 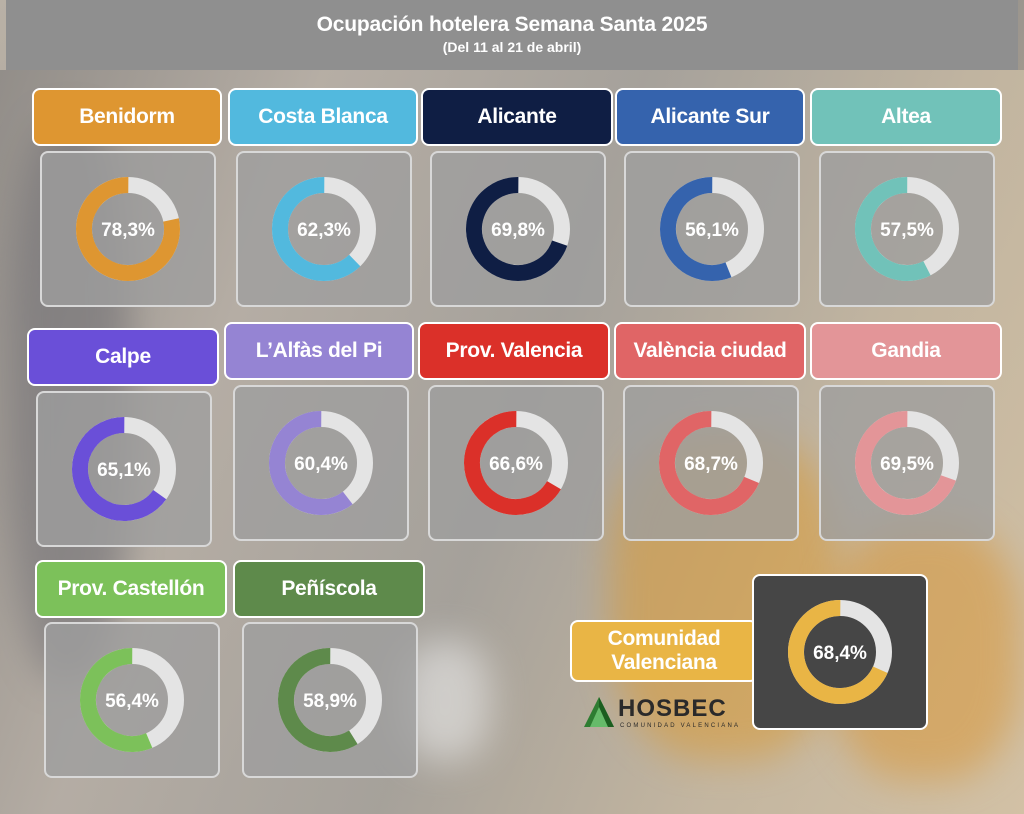 I want to click on donut-value-label: 68,4%, so click(x=840, y=653).